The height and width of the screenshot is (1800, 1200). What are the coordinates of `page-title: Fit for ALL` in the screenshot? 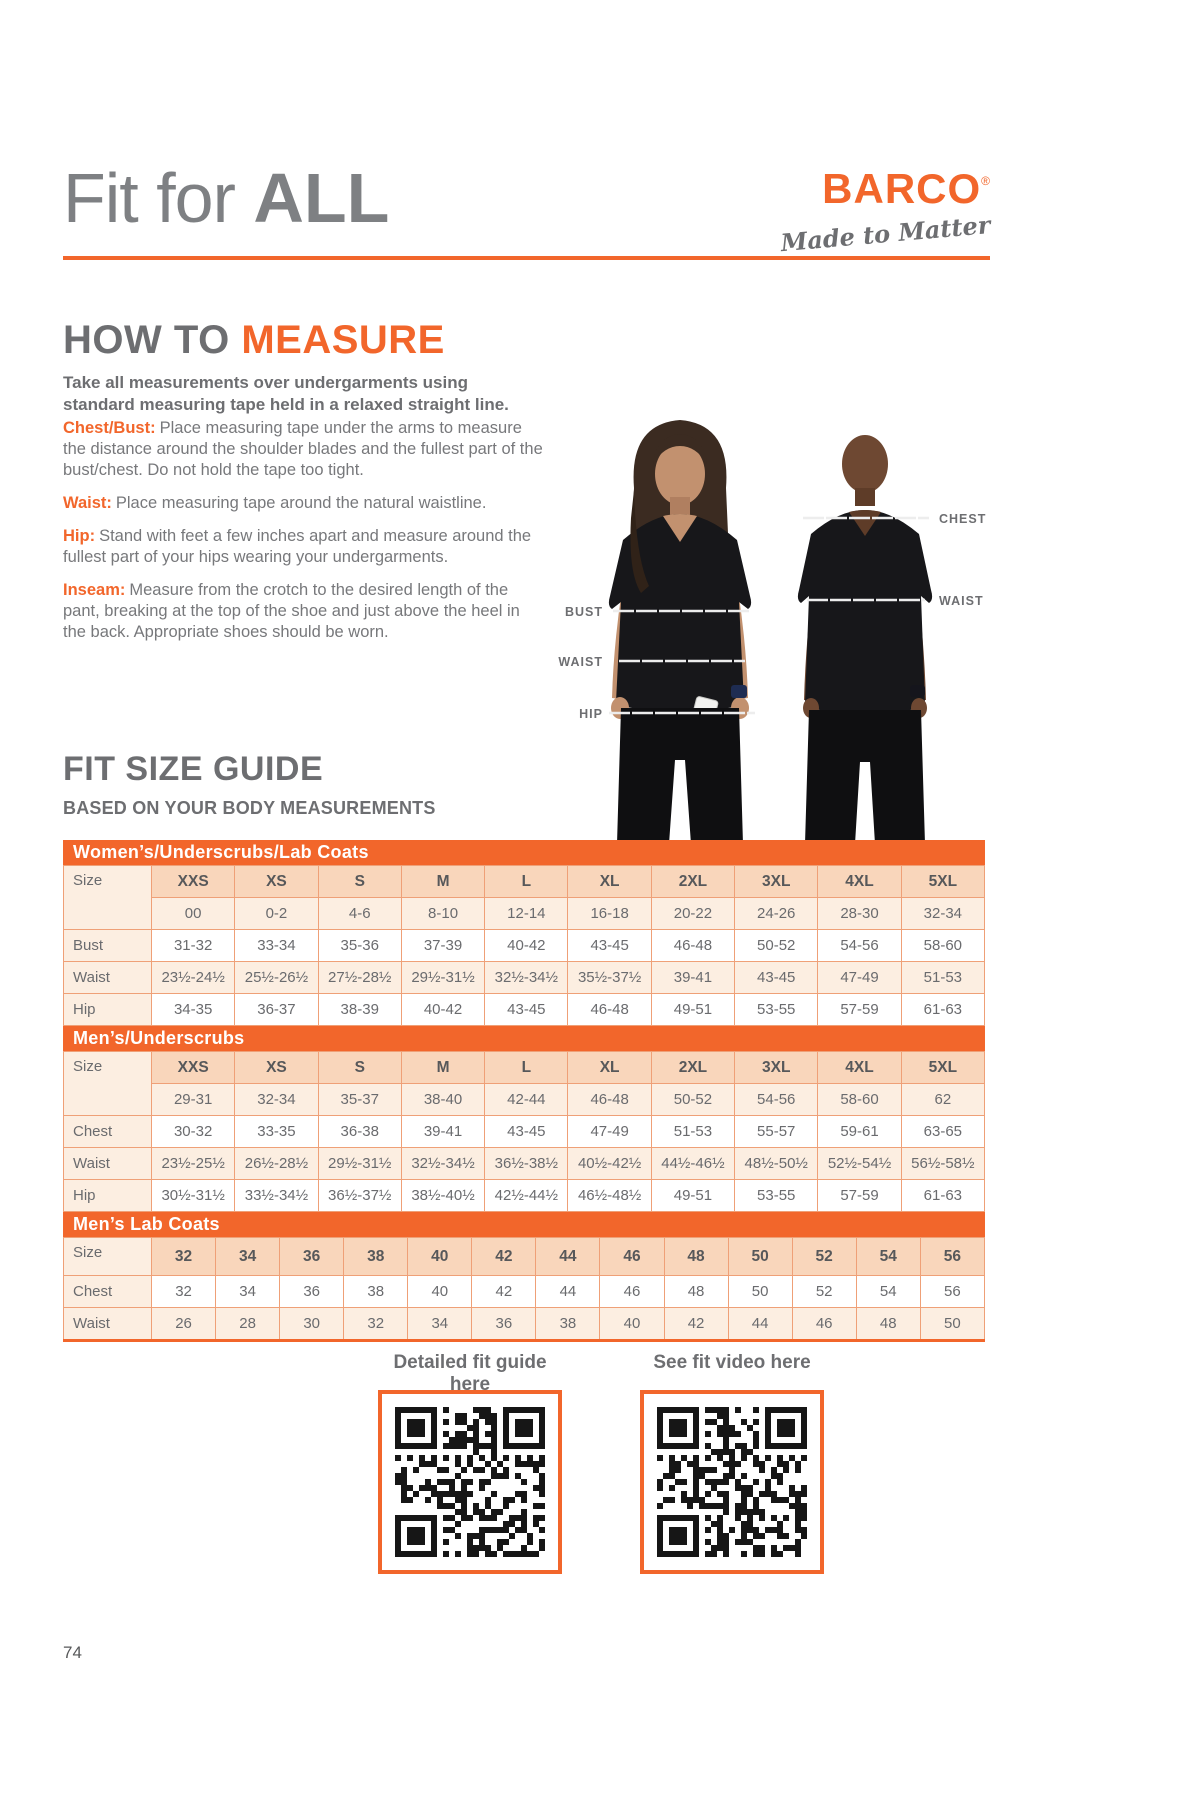 It's located at (226, 198).